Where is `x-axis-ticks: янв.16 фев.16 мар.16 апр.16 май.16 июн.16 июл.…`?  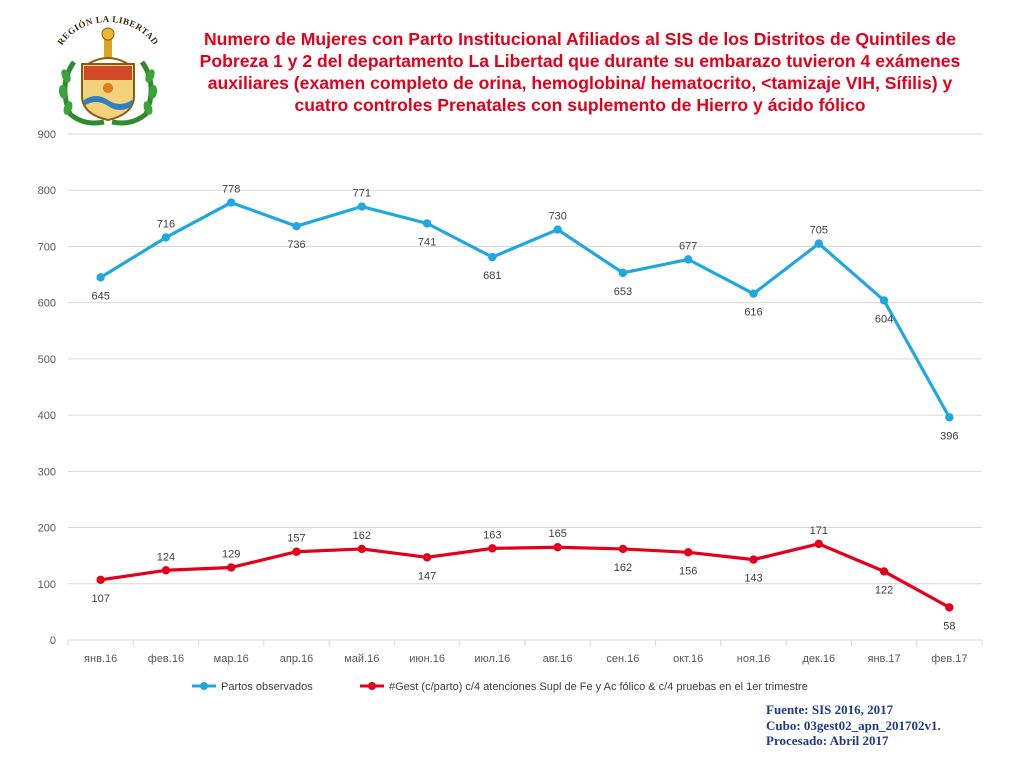
x-axis-ticks: янв.16 фев.16 мар.16 апр.16 май.16 июн.16 июл.… is located at coordinates (525, 652).